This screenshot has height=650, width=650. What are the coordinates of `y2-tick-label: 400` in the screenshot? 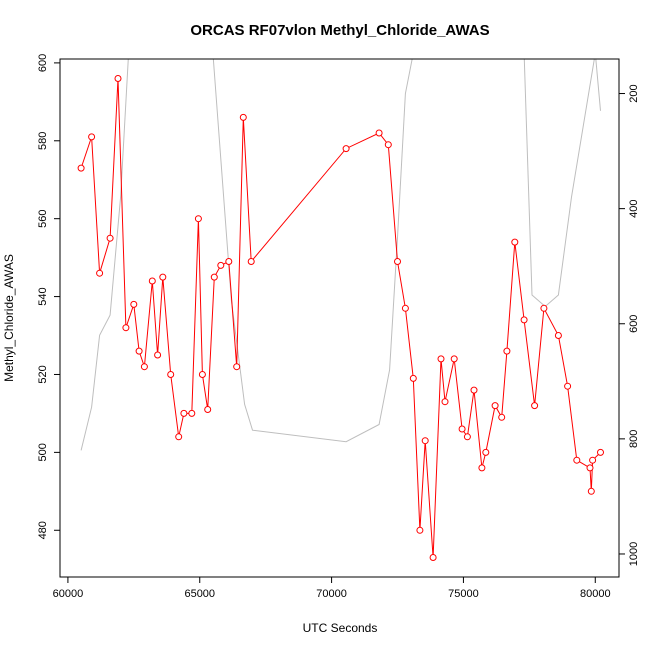 It's located at (634, 208).